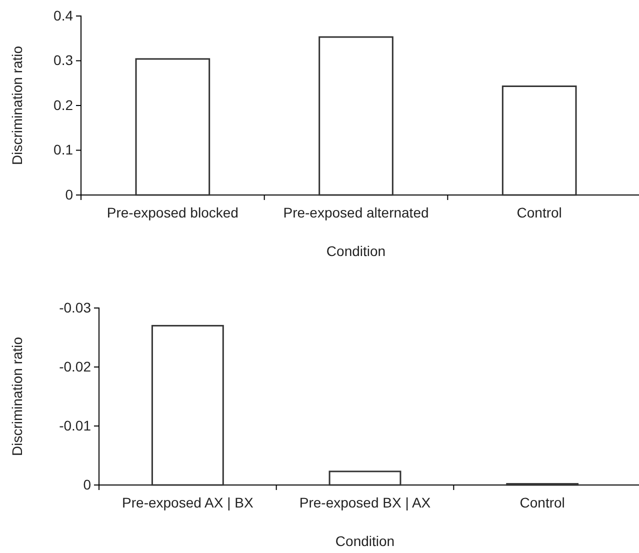  Describe the element at coordinates (172, 212) in the screenshot. I see `x-tick-label: Pre-exposed blocked` at that location.